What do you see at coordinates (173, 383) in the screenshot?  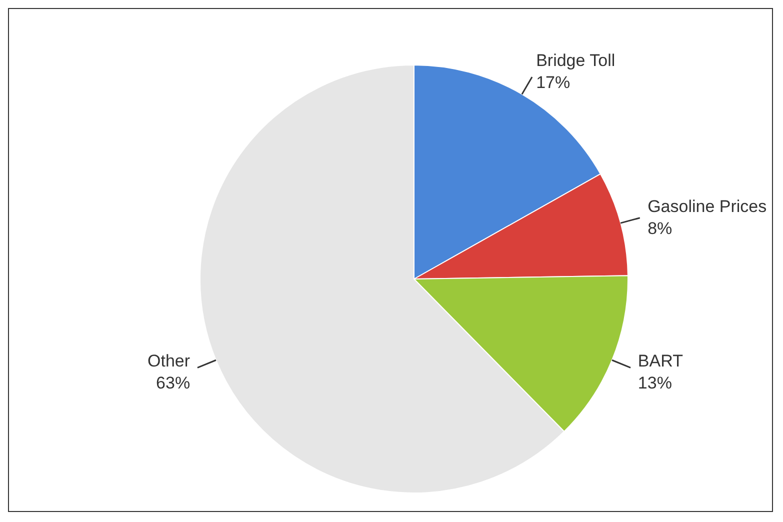 I see `data-label: 63%` at bounding box center [173, 383].